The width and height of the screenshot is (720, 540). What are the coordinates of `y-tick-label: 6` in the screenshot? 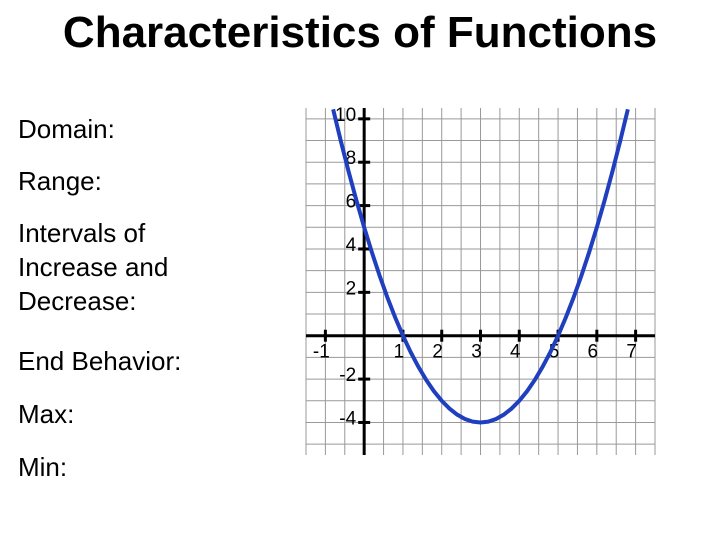 It's located at (351, 202).